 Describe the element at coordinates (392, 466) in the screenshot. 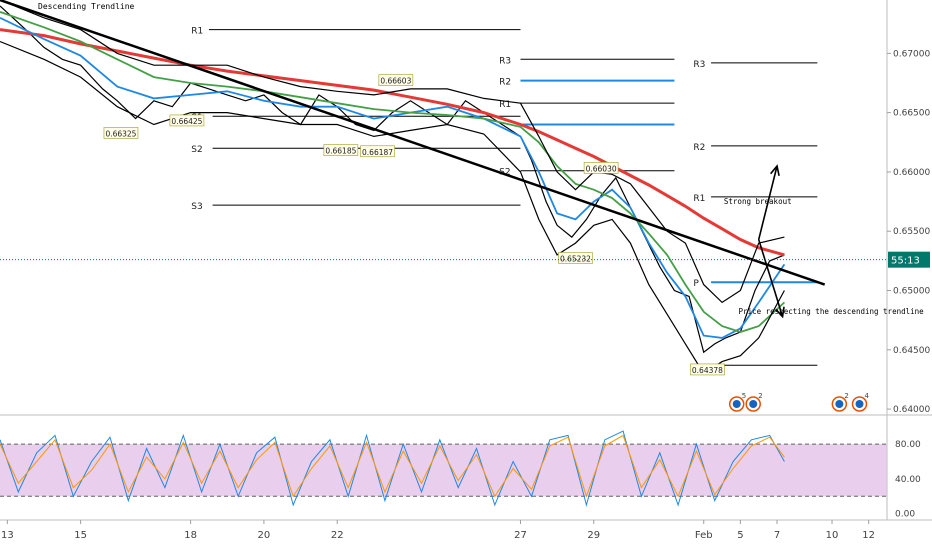

I see `series-stochastic-d` at that location.